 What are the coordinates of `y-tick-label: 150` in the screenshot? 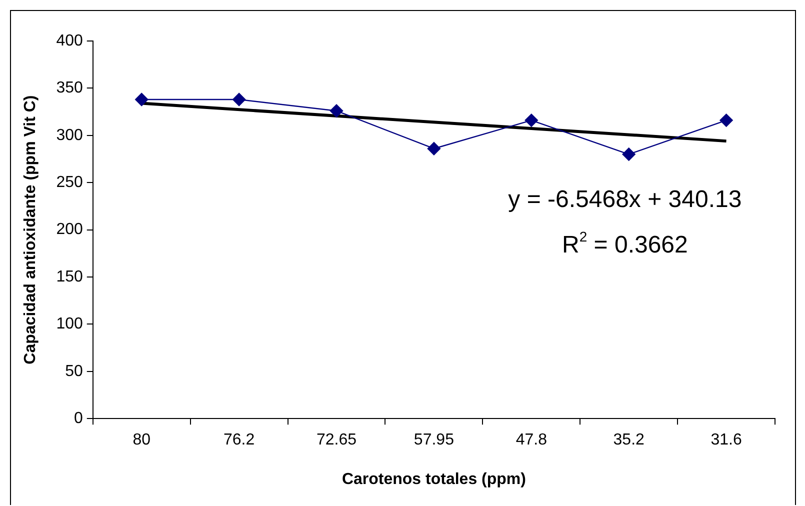 It's located at (69, 277).